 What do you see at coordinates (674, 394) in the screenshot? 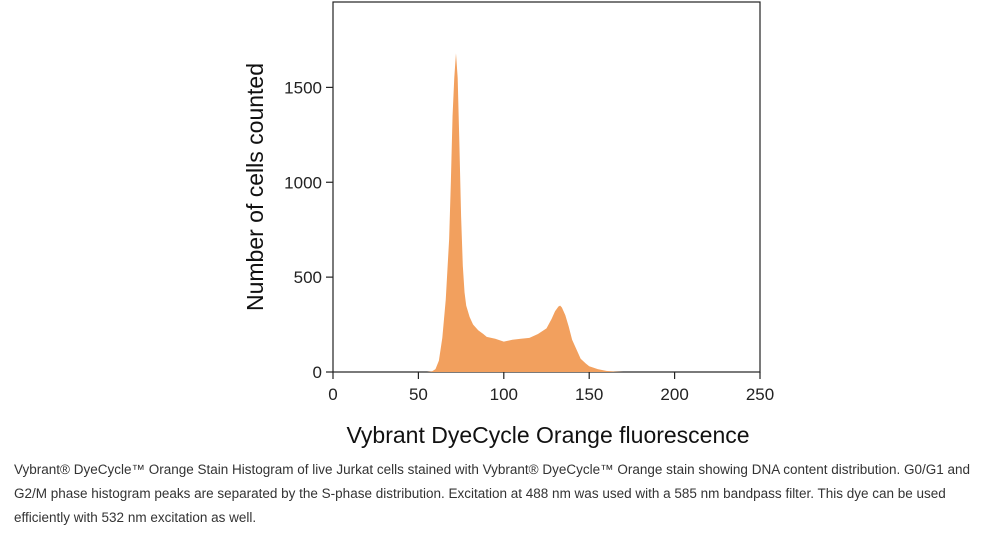
I see `x-tick-label: 200` at bounding box center [674, 394].